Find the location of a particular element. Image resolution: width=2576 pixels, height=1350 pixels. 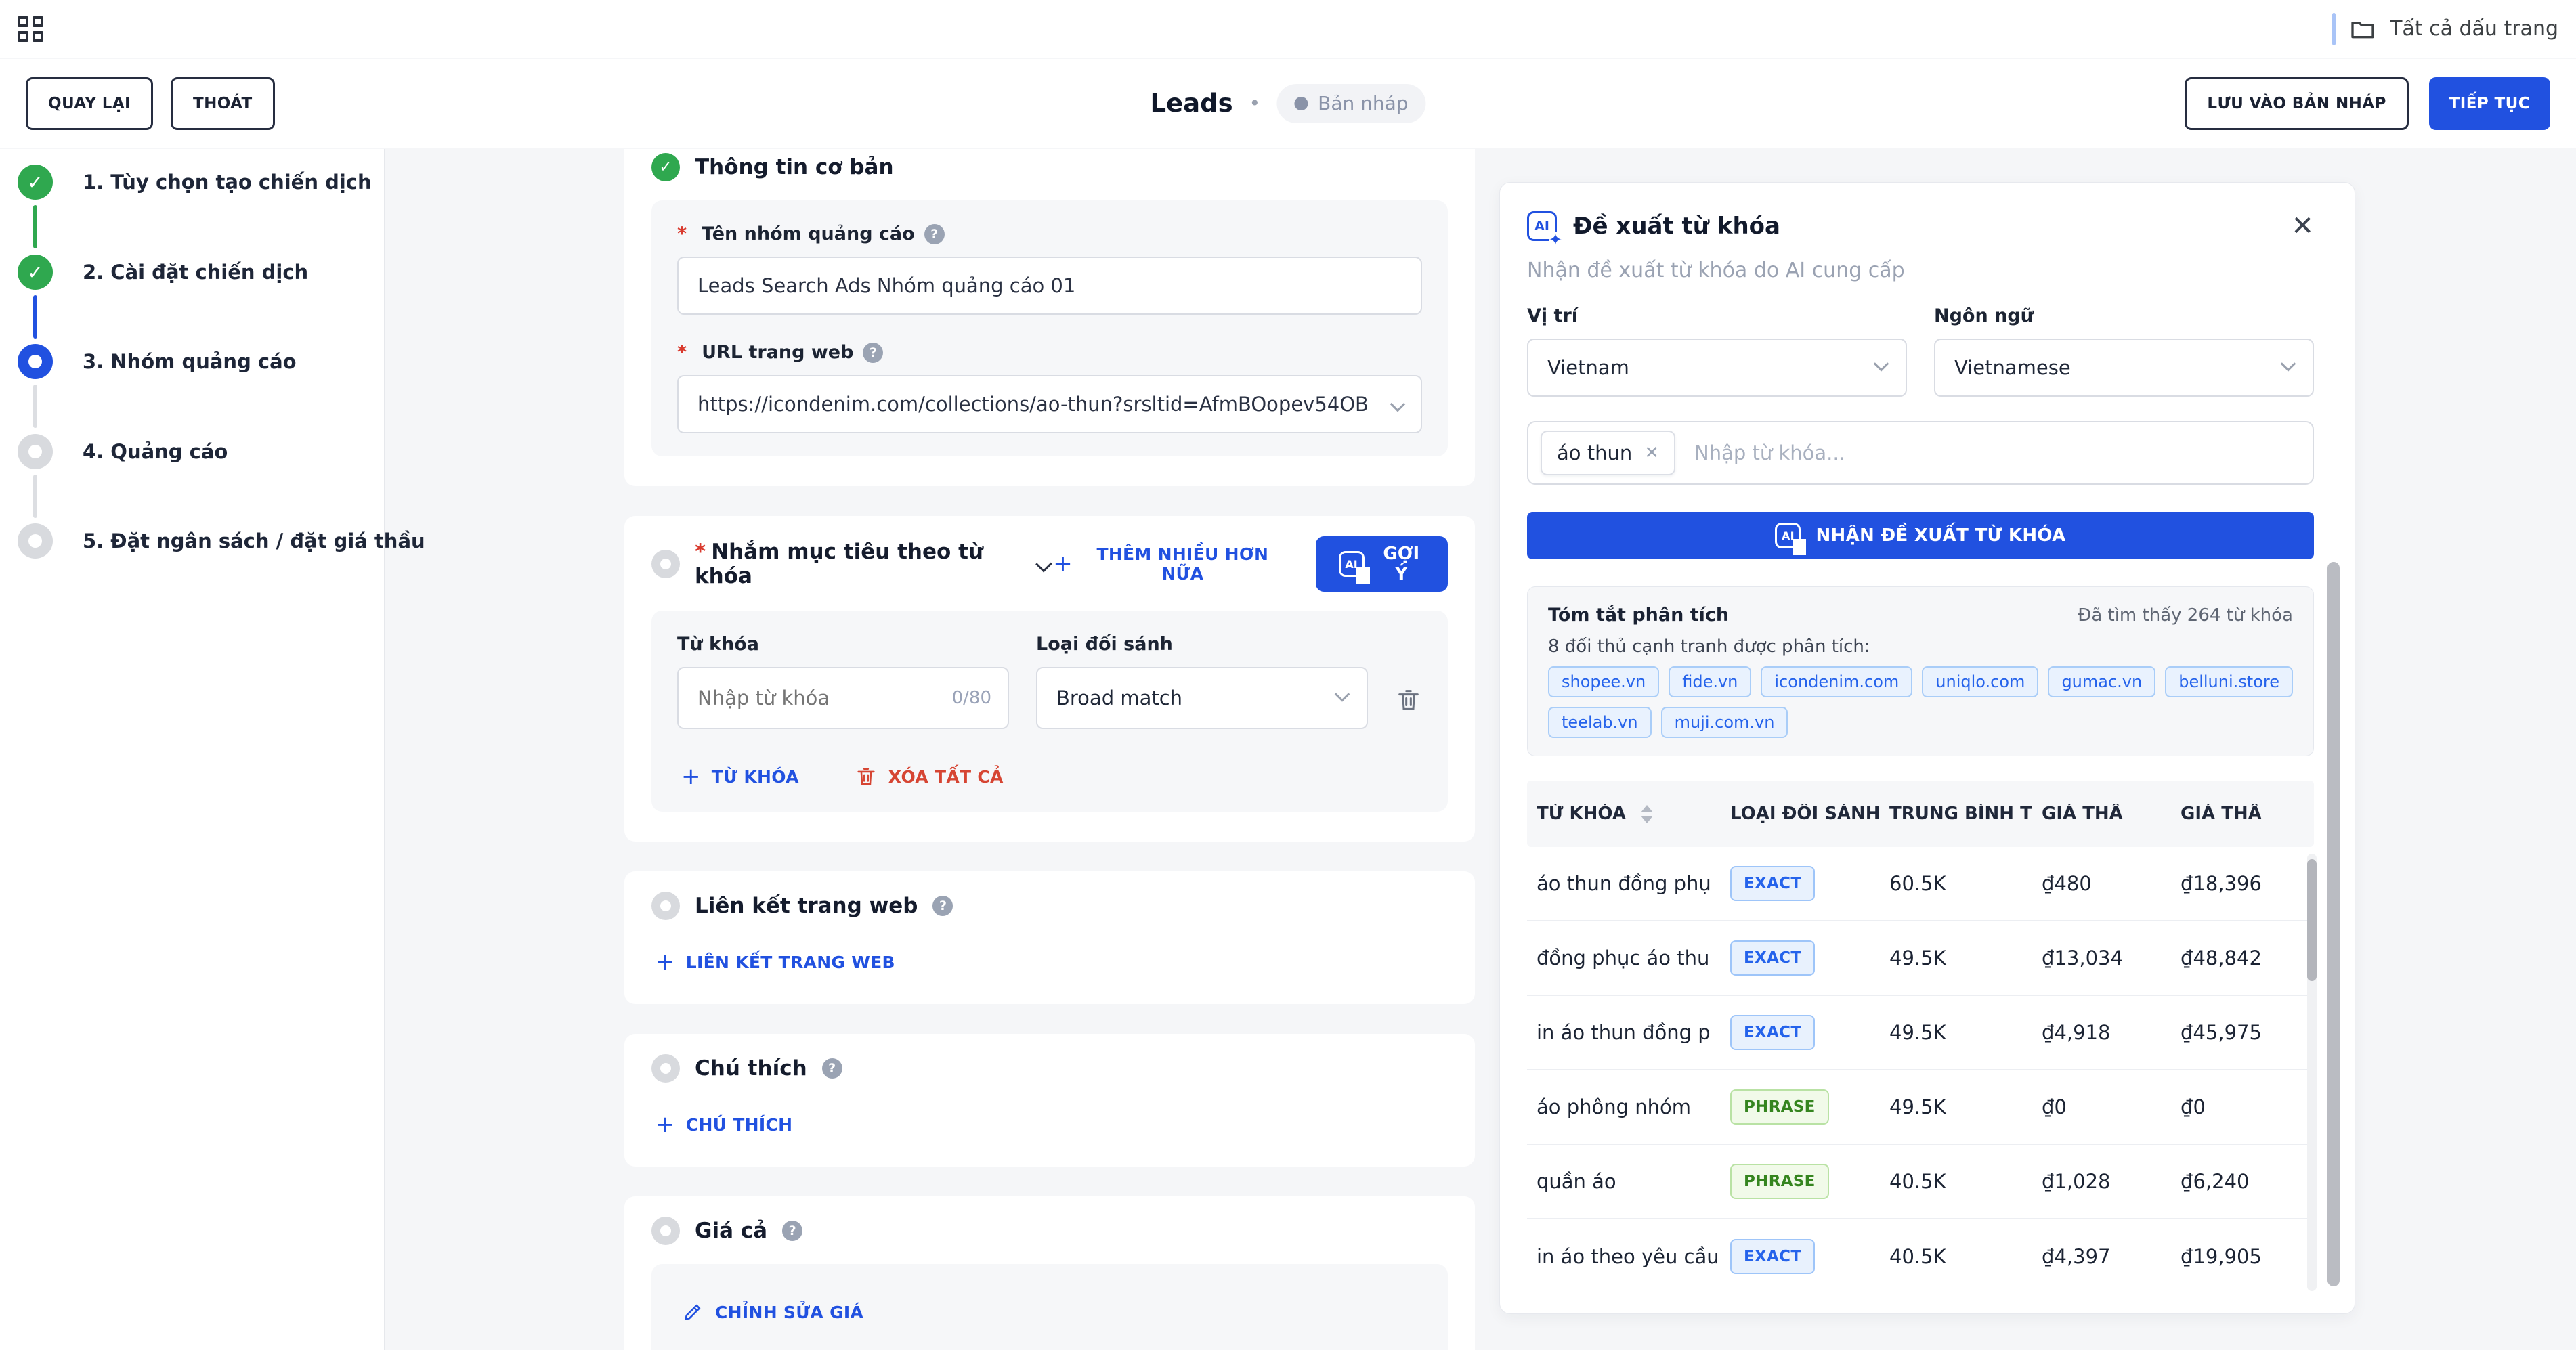

keyword-input is located at coordinates (843, 698).